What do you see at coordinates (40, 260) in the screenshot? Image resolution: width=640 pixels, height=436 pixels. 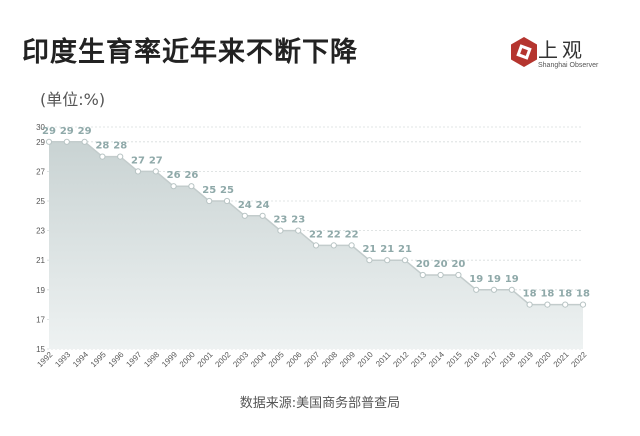 I see `y-tick-label: 21` at bounding box center [40, 260].